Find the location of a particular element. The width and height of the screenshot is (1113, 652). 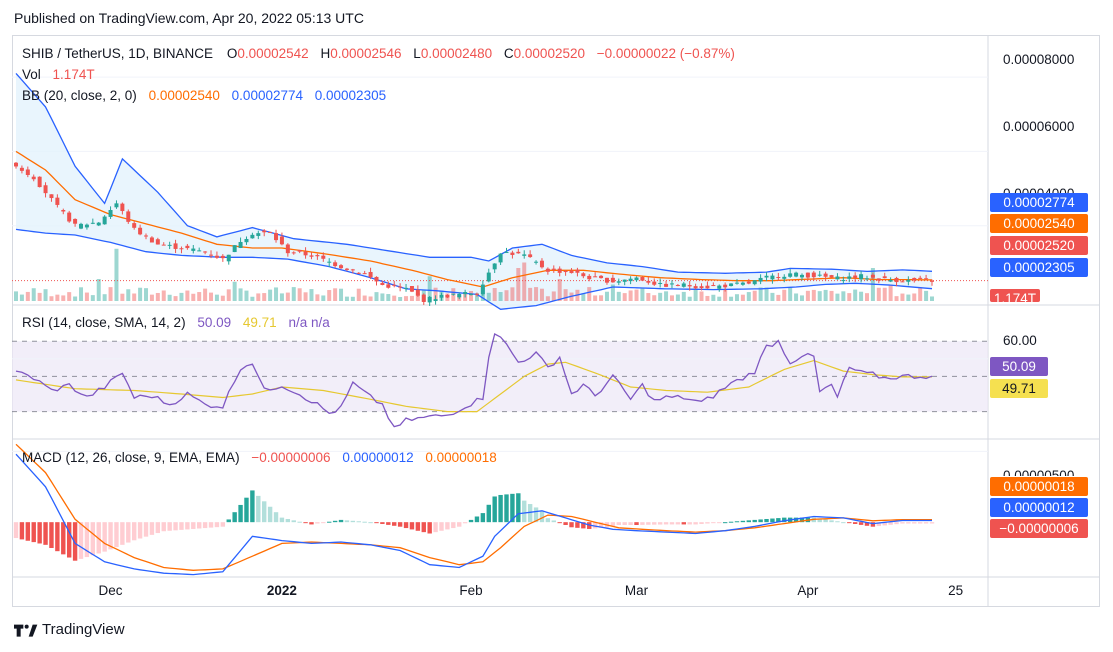

time-tick-label: Apr is located at coordinates (808, 590).